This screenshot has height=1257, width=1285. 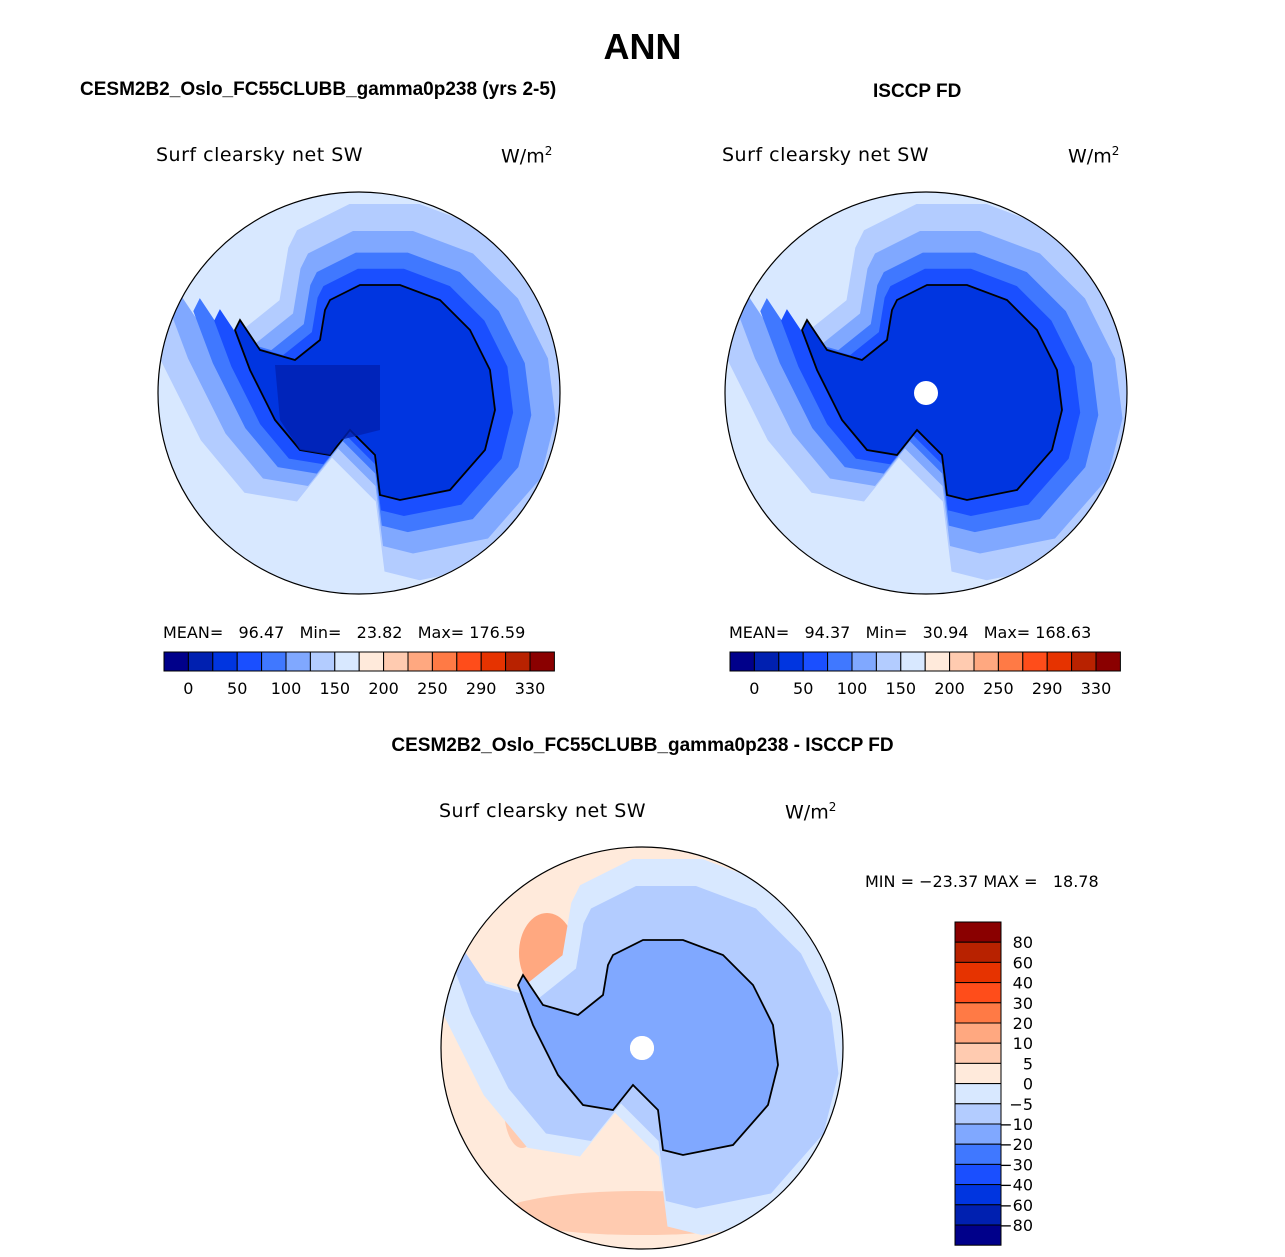 I want to click on colorbar-obs-tick-label: 250, so click(x=998, y=688).